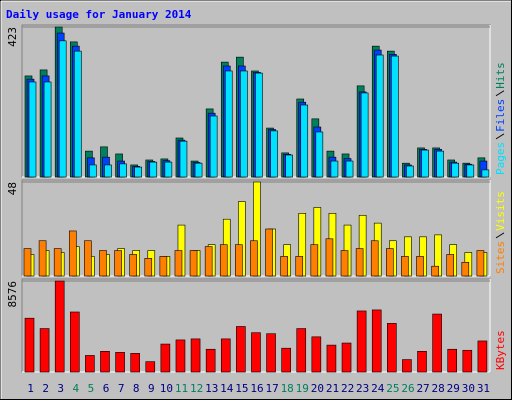 The width and height of the screenshot is (512, 400). I want to click on x-tick-label: 22, so click(347, 388).